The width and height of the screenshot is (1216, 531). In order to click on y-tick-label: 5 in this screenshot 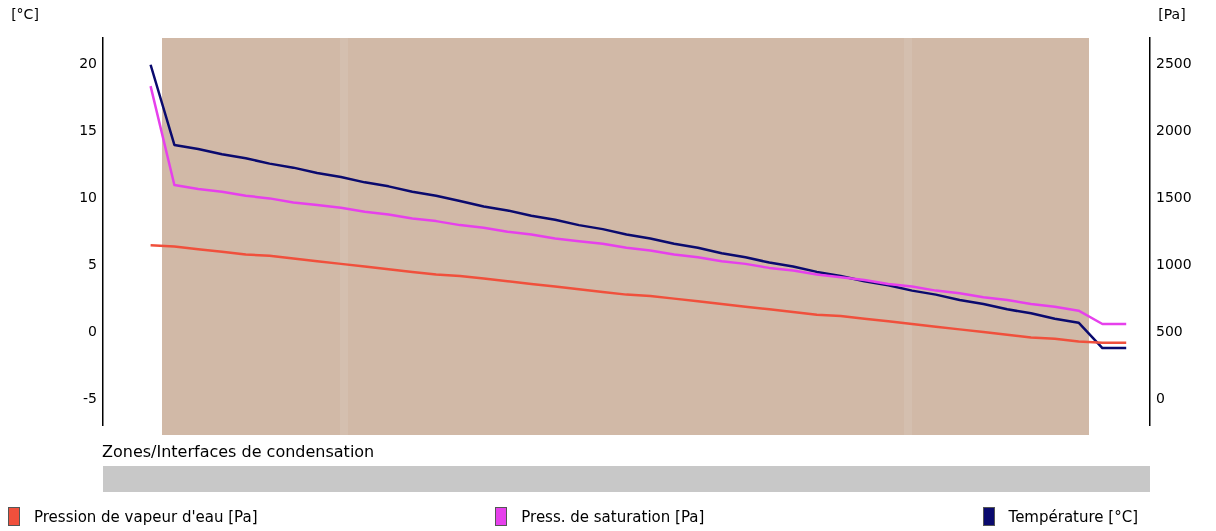, I will do `click(92, 263)`.